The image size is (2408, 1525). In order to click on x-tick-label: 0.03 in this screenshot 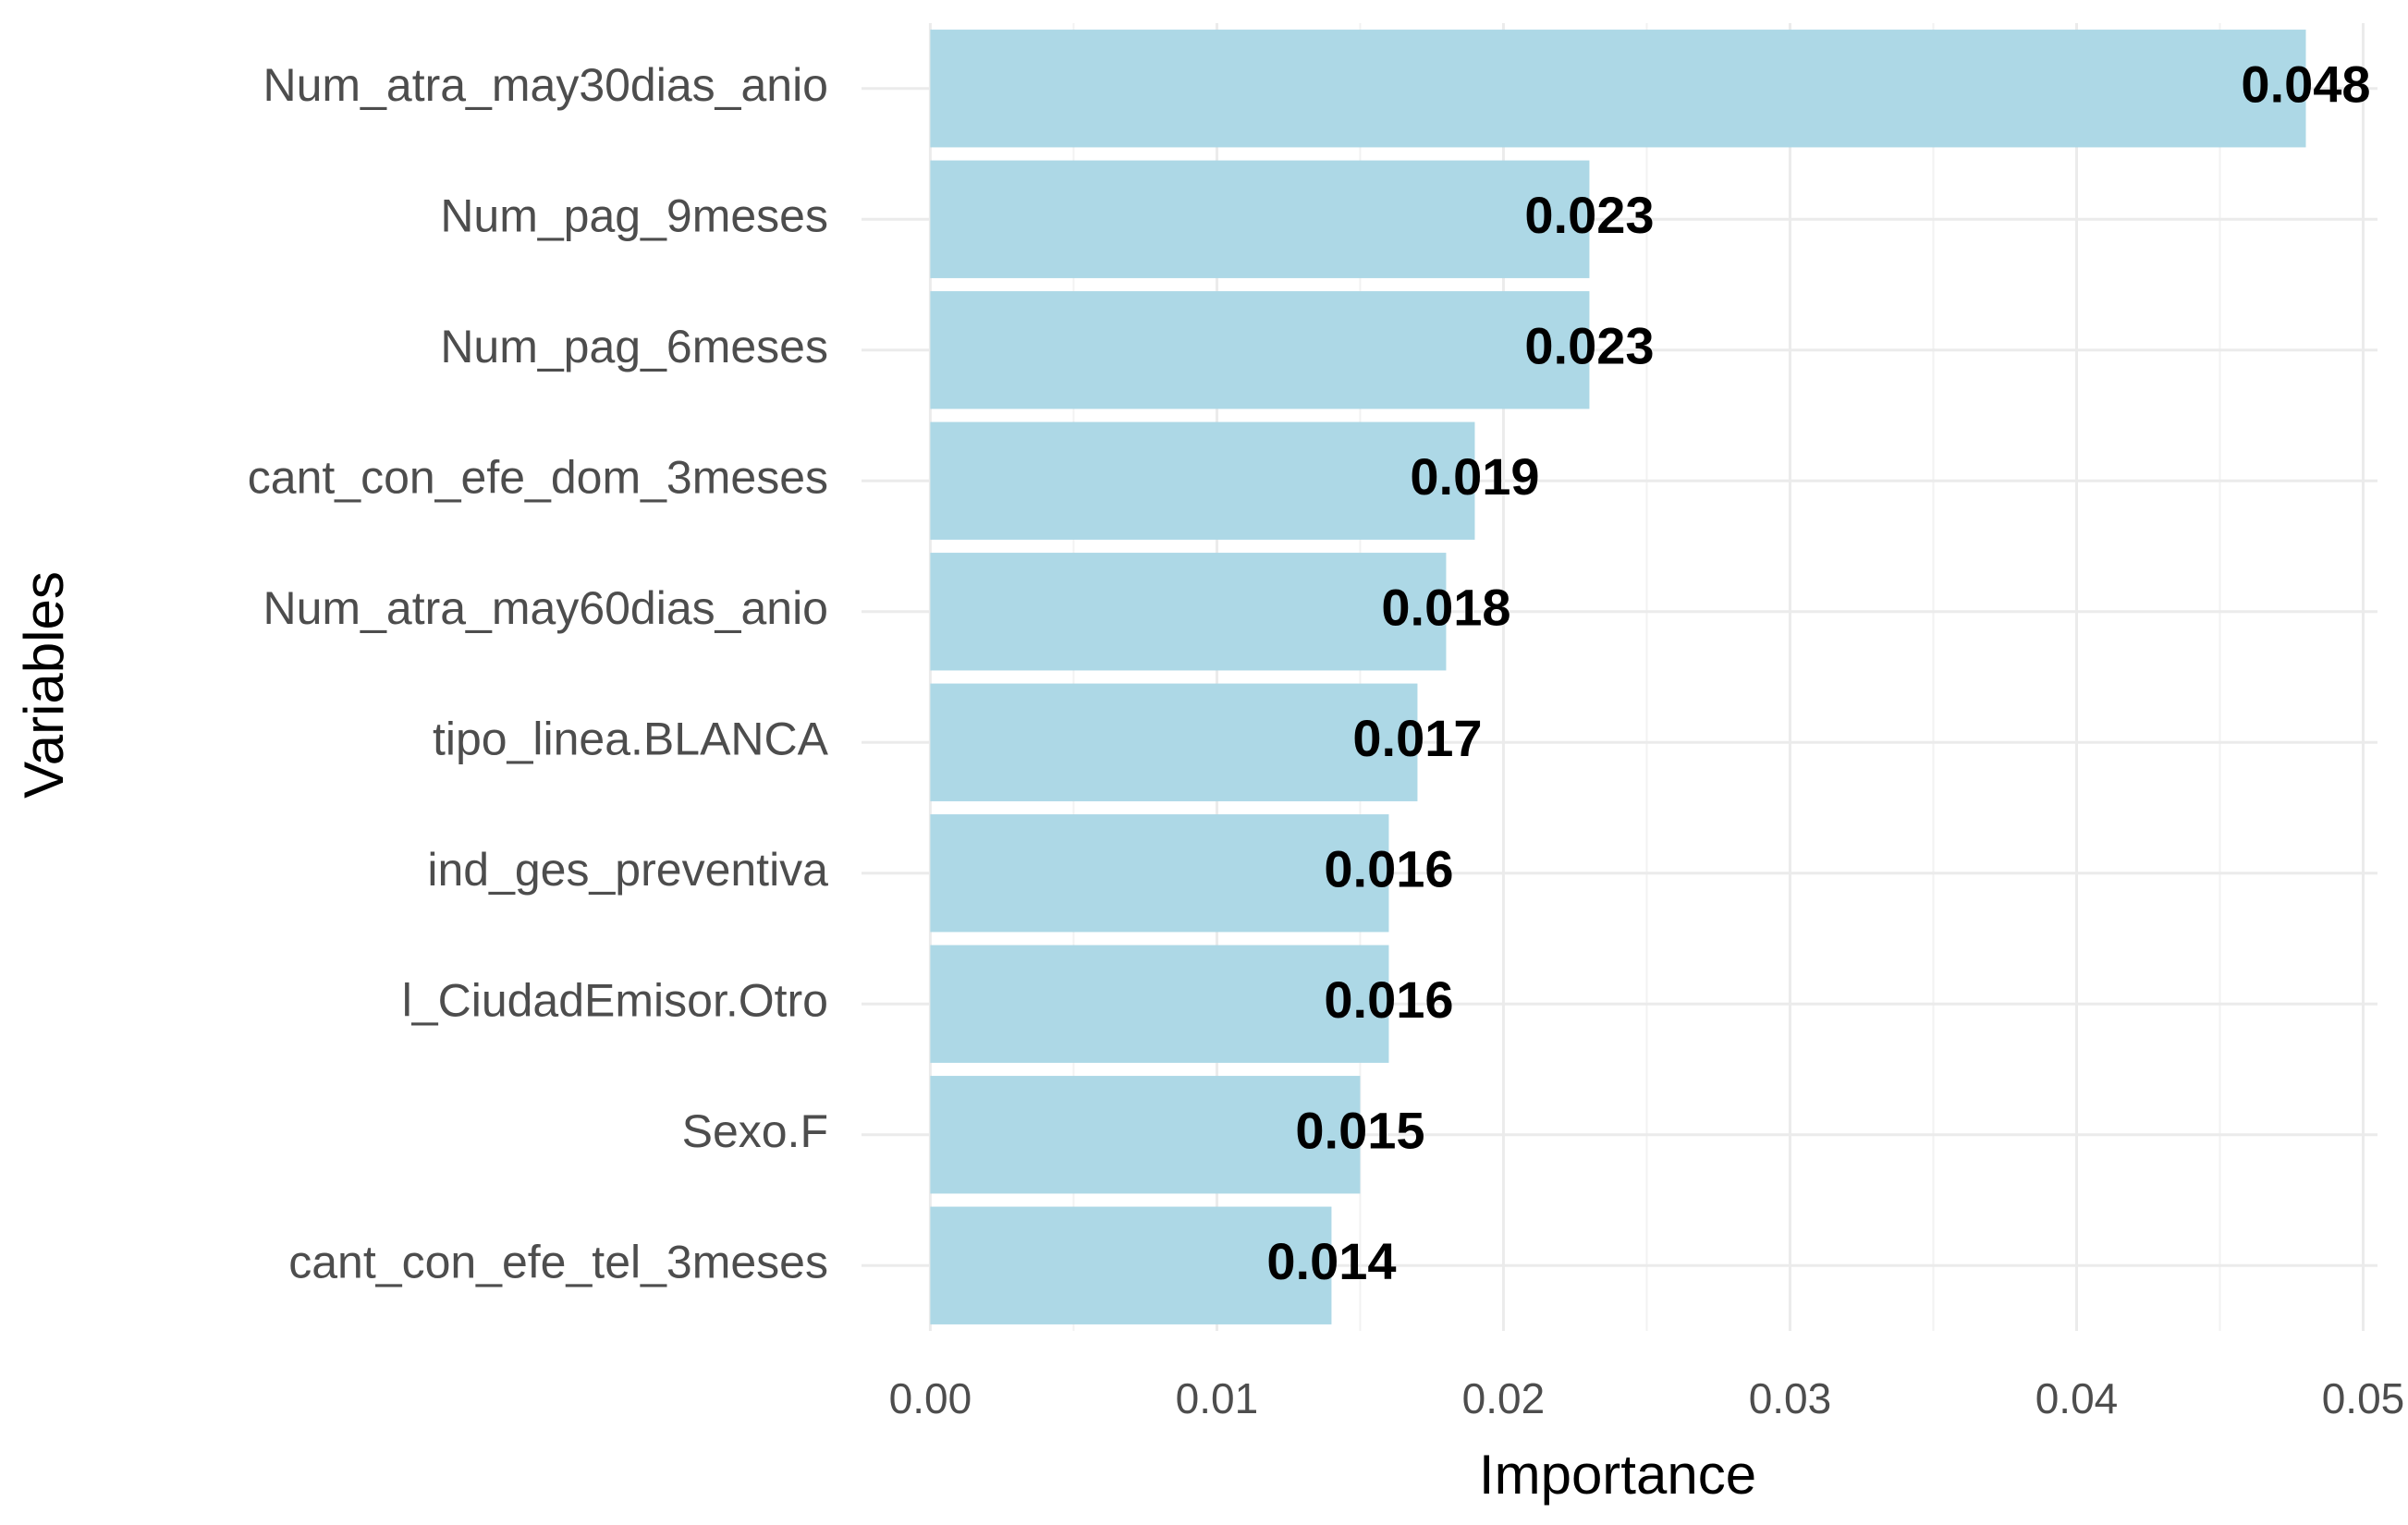, I will do `click(1791, 1398)`.